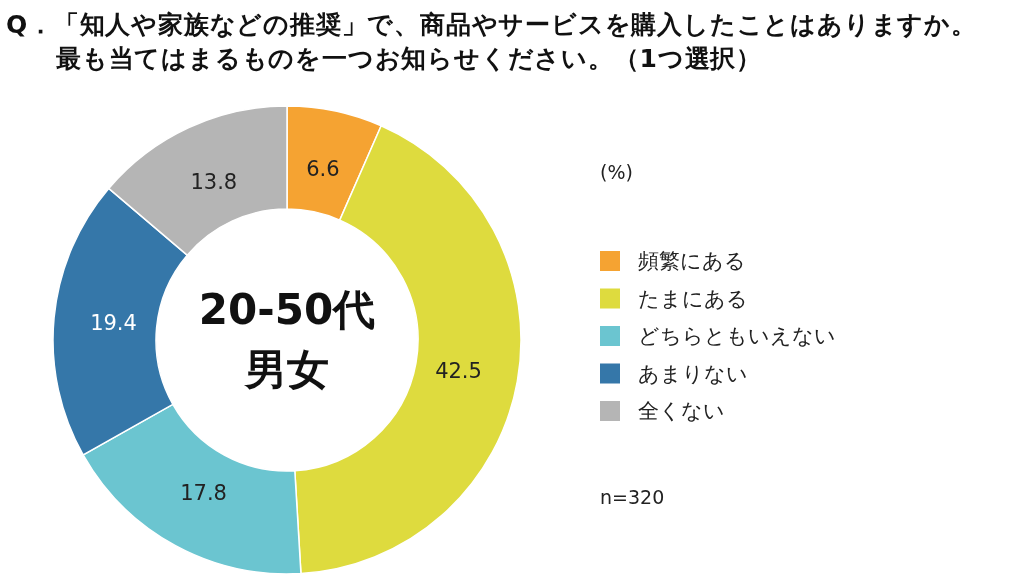 This screenshot has height=575, width=1024. I want to click on annotation: n=320, so click(632, 497).